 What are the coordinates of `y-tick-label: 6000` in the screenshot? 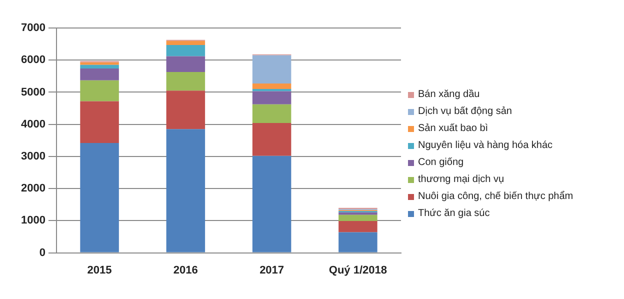 It's located at (33, 60).